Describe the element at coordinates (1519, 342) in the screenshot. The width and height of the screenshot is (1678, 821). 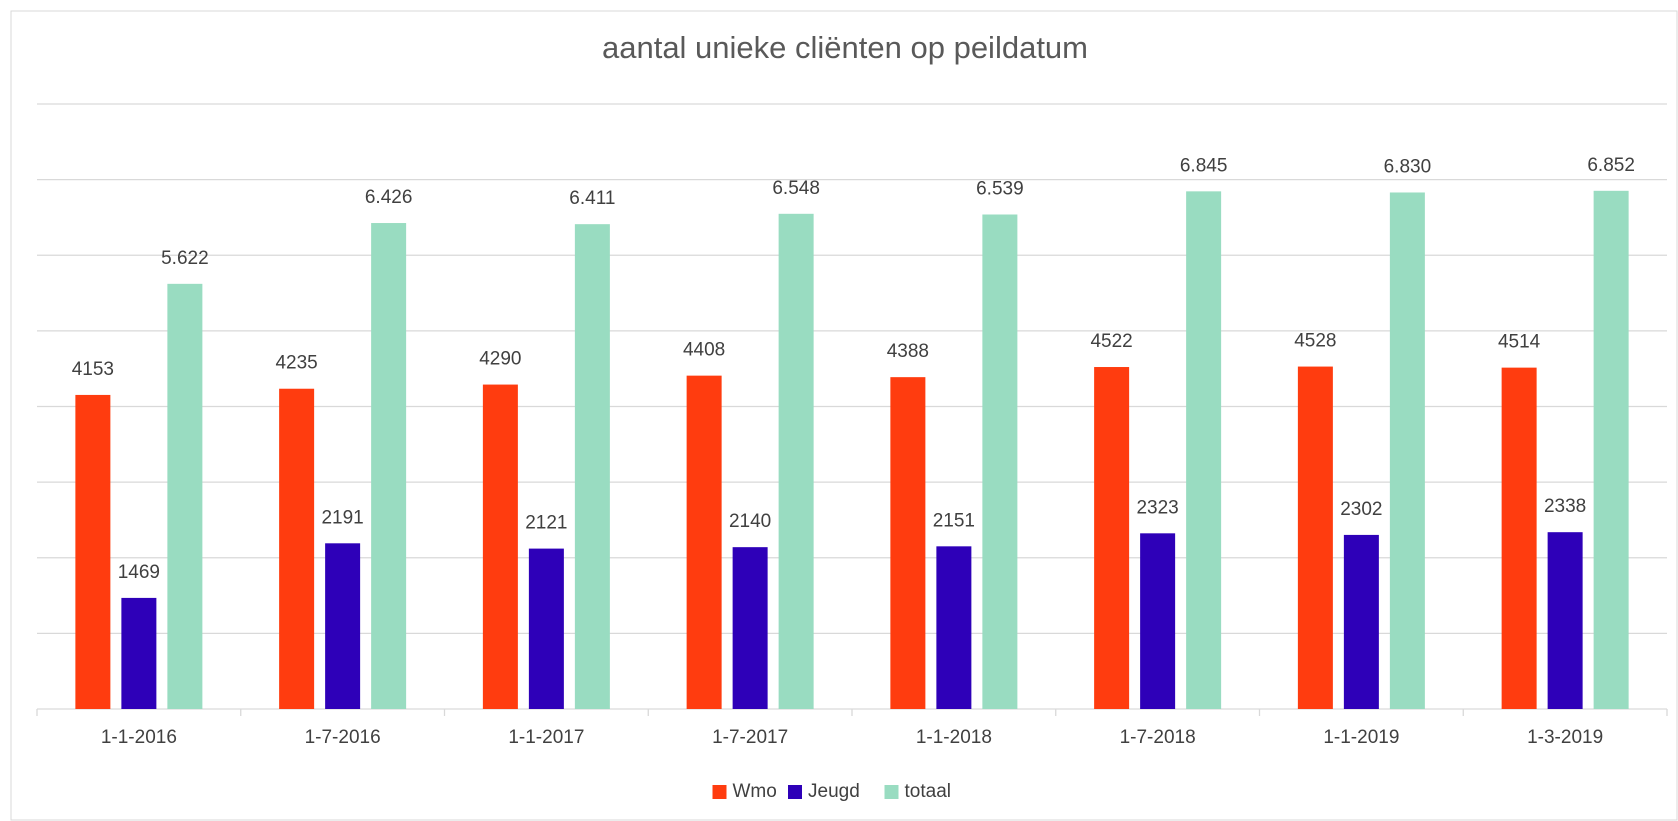
I see `data-label: 4514` at that location.